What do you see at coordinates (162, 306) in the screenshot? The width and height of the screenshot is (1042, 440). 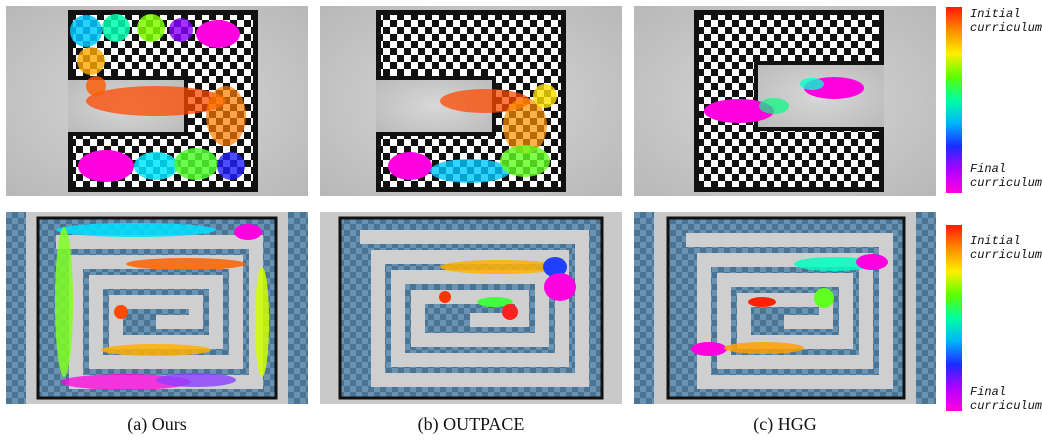 I see `goal-spiral-trail` at bounding box center [162, 306].